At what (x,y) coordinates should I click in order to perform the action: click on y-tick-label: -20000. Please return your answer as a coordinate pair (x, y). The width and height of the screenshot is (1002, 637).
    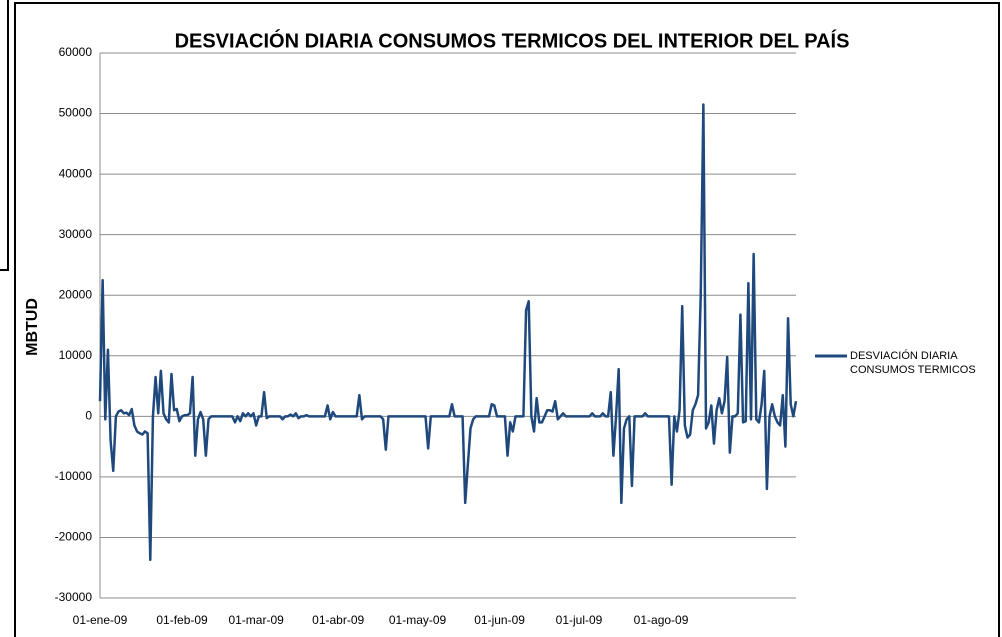
    Looking at the image, I should click on (74, 537).